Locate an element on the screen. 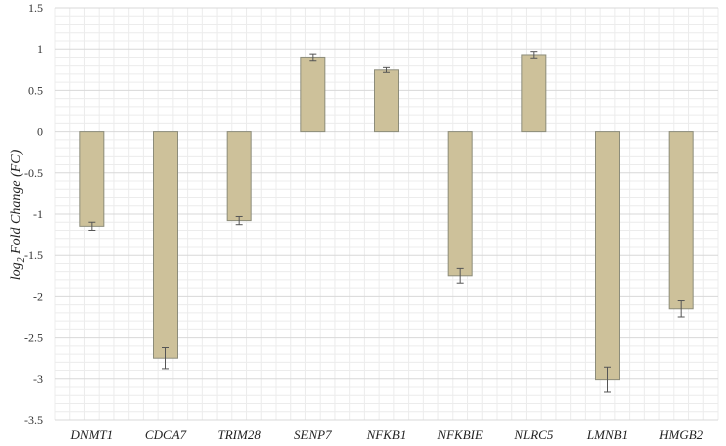 The image size is (726, 446). bar-cdca7 is located at coordinates (165, 245).